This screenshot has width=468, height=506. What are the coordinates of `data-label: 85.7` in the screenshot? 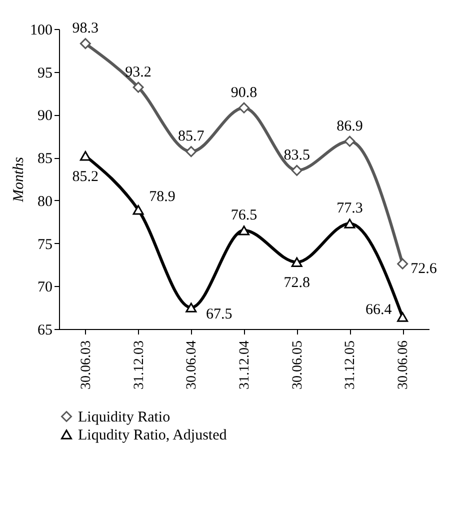 It's located at (191, 136).